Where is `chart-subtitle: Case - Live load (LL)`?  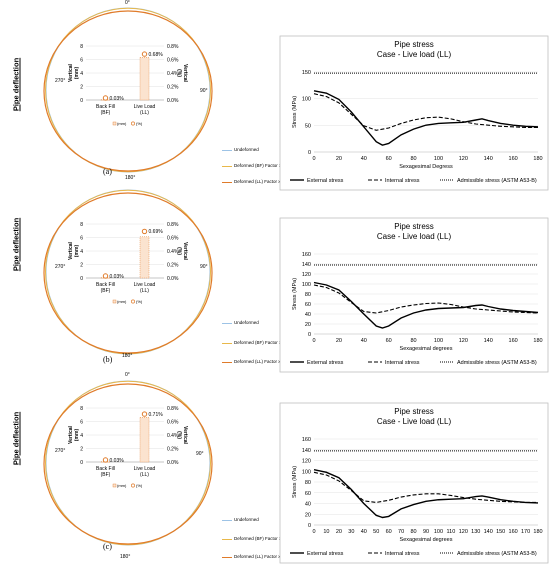 chart-subtitle: Case - Live load (LL) is located at coordinates (414, 236).